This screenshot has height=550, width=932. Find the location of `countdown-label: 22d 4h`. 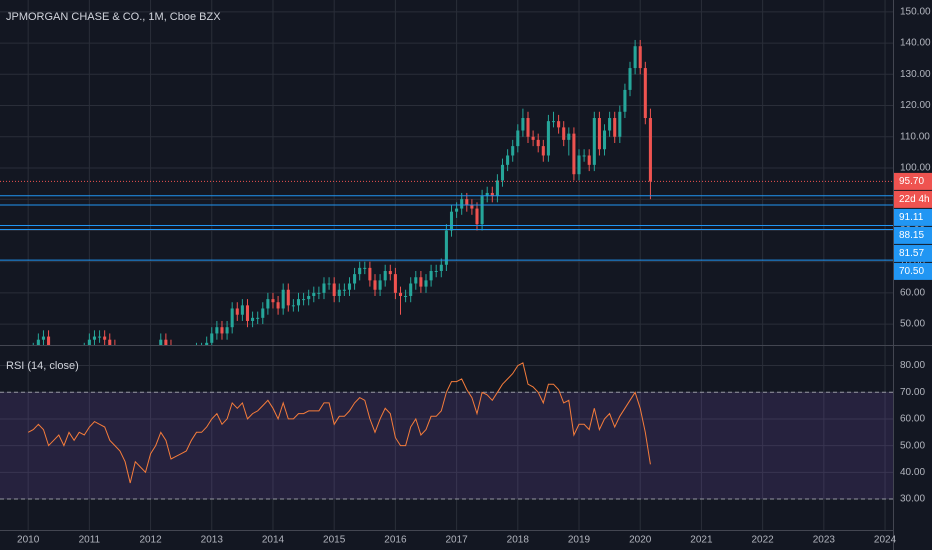

countdown-label: 22d 4h is located at coordinates (914, 199).